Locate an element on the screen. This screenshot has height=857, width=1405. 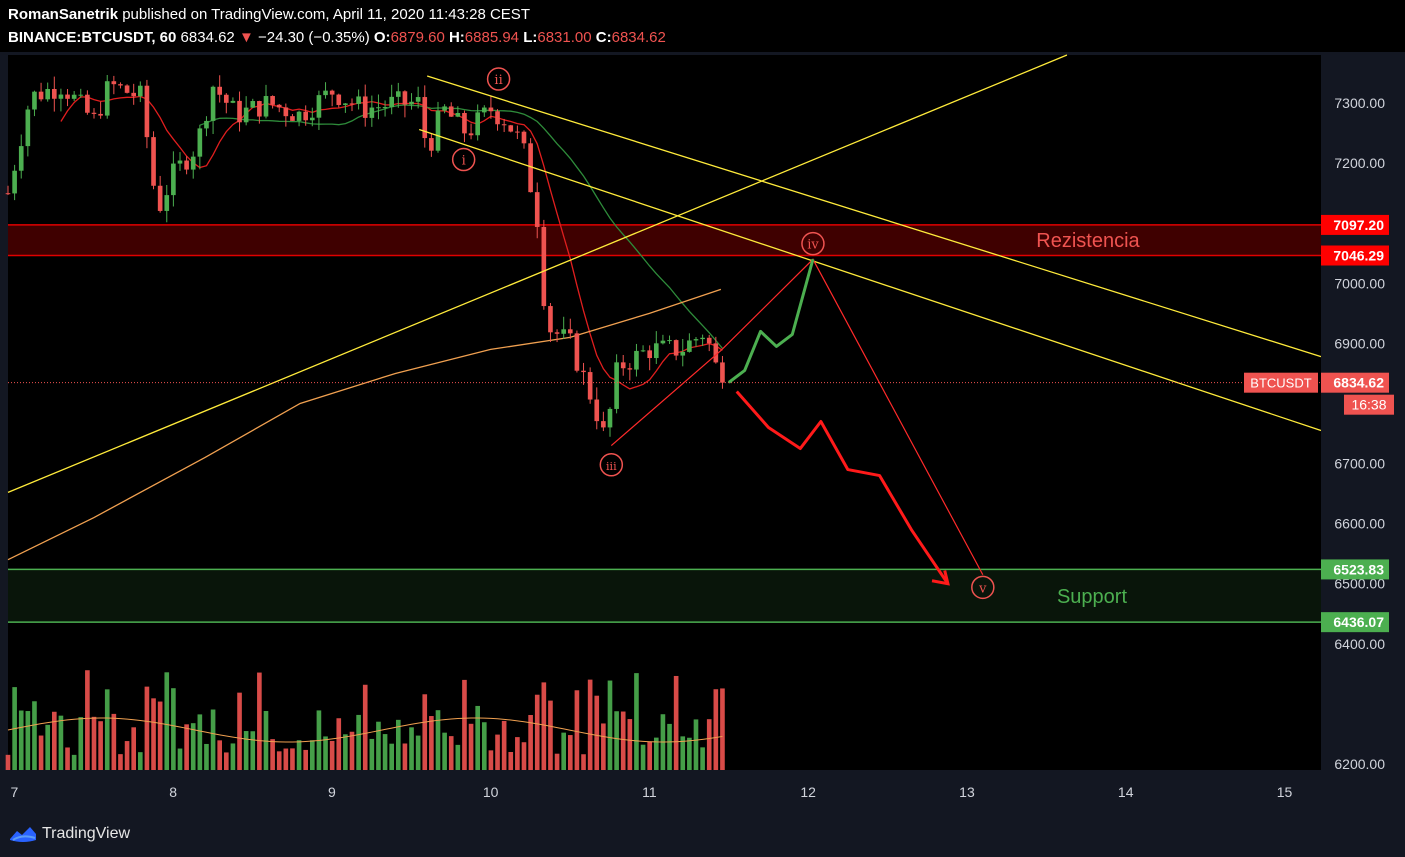
wave-v-circle is located at coordinates (983, 587).